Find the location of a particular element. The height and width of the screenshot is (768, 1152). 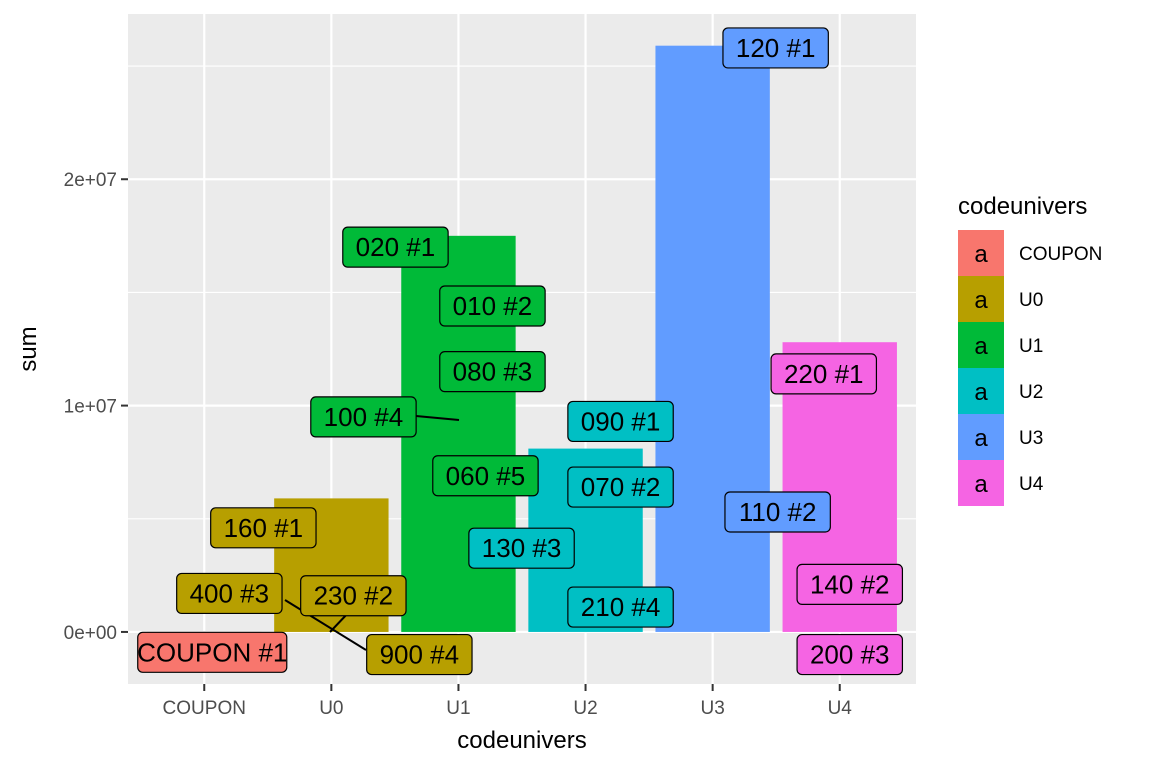

legend-item-label: COUPON is located at coordinates (1060, 254).